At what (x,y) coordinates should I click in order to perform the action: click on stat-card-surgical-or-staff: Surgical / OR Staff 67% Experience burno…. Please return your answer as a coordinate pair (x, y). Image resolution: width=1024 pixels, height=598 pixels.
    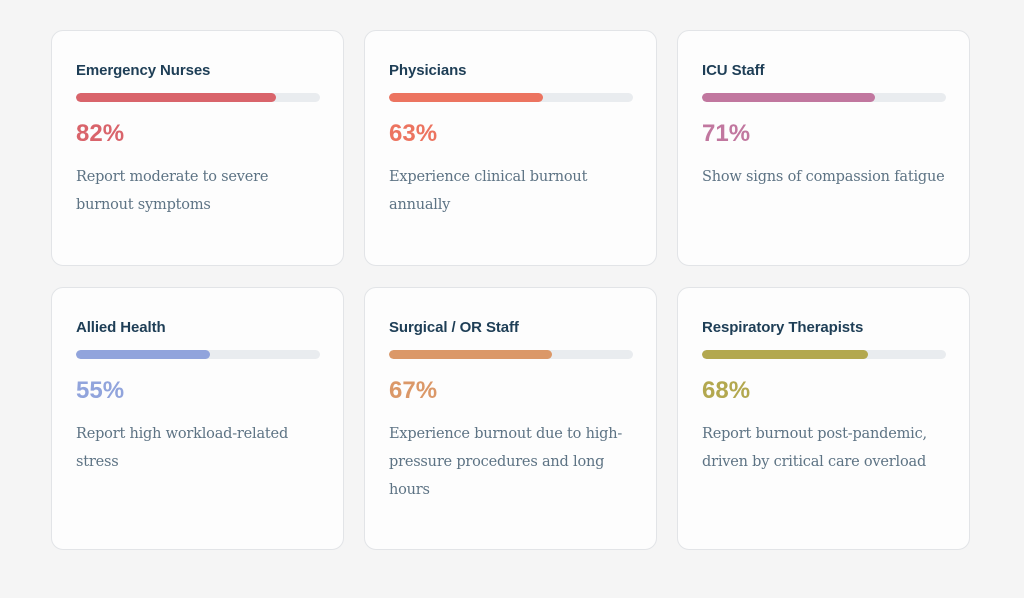
    Looking at the image, I should click on (510, 418).